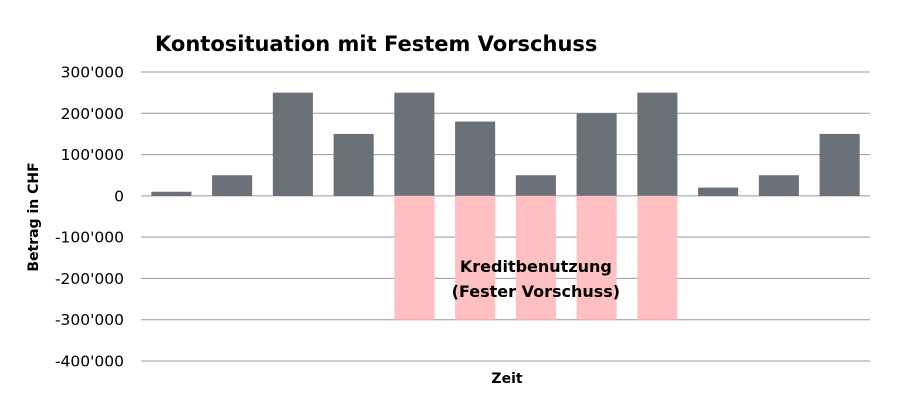 This screenshot has width=900, height=402. I want to click on y-tick-label: 200'000, so click(92, 114).